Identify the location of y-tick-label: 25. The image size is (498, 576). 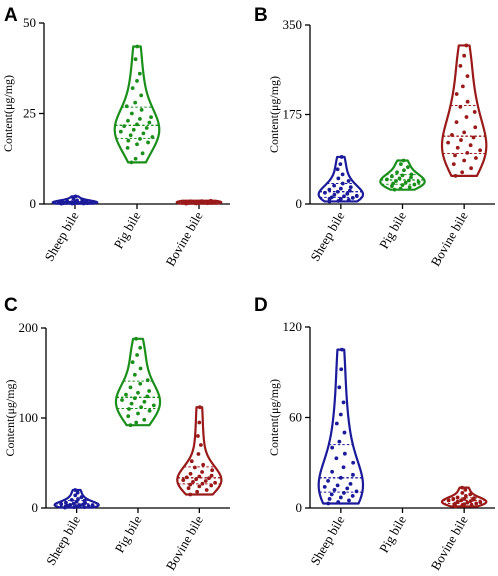
(29, 113).